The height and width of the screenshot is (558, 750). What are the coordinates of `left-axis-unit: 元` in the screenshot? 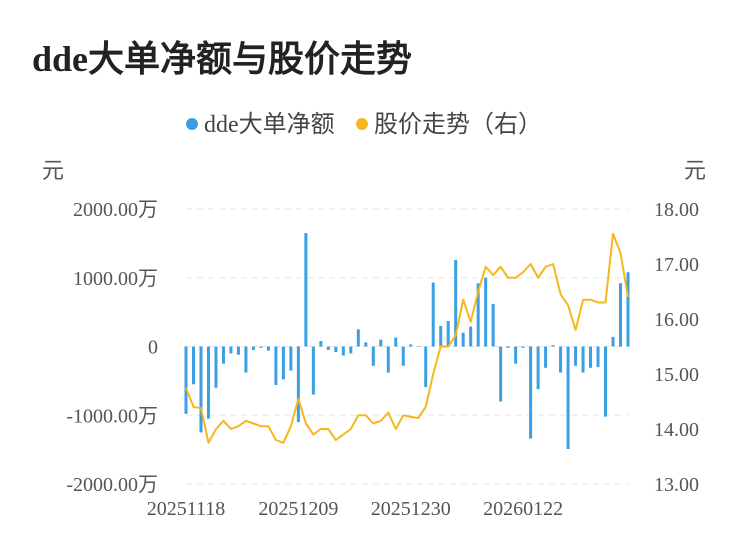 It's located at (53, 170).